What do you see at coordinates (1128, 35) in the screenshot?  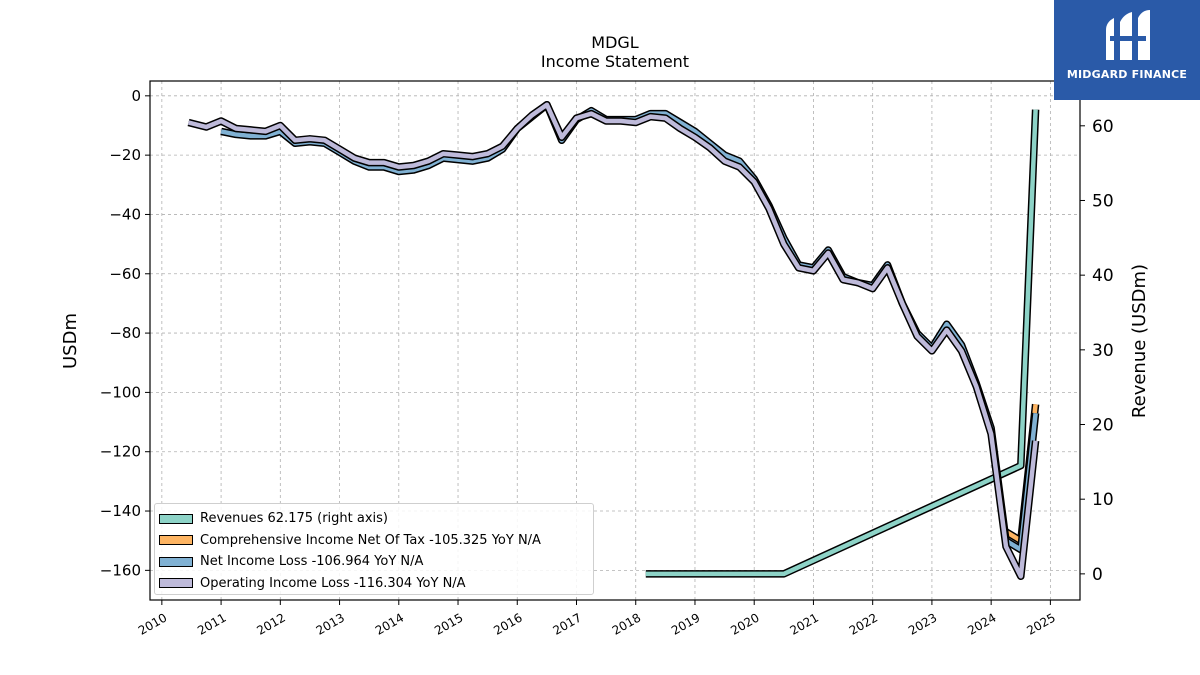 I see `logo-mark-icon` at bounding box center [1128, 35].